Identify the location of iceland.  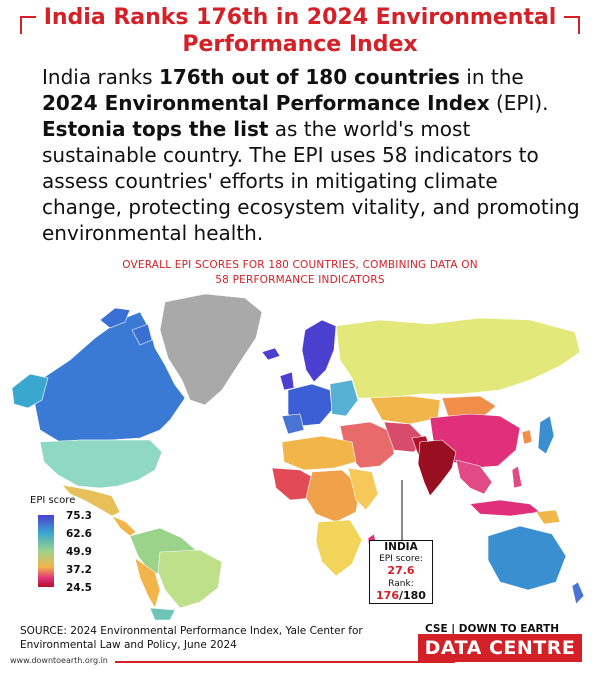
(271, 354).